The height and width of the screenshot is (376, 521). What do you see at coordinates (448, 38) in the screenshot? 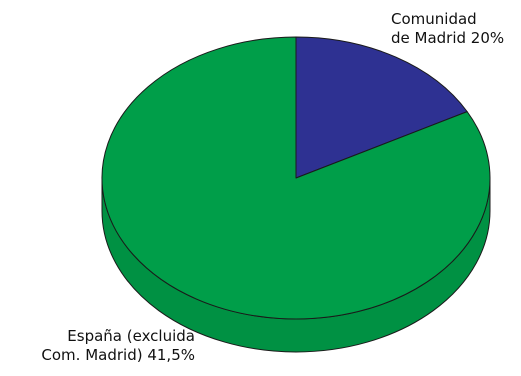
I see `slice-label-madrid-line-2: de Madrid 20%` at bounding box center [448, 38].